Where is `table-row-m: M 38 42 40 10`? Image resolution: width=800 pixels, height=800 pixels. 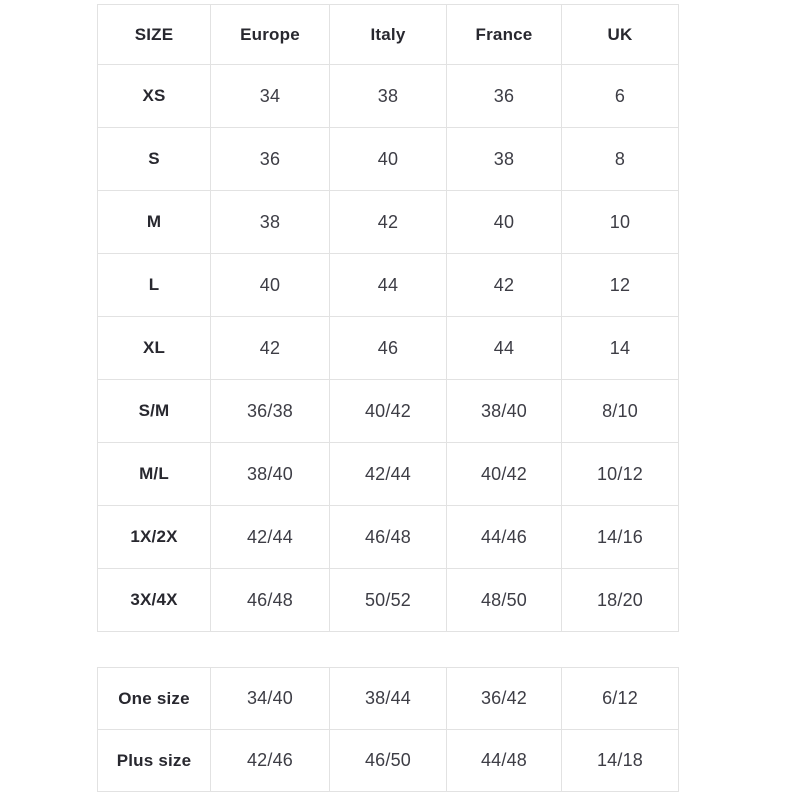
table-row-m: M 38 42 40 10 is located at coordinates (388, 222).